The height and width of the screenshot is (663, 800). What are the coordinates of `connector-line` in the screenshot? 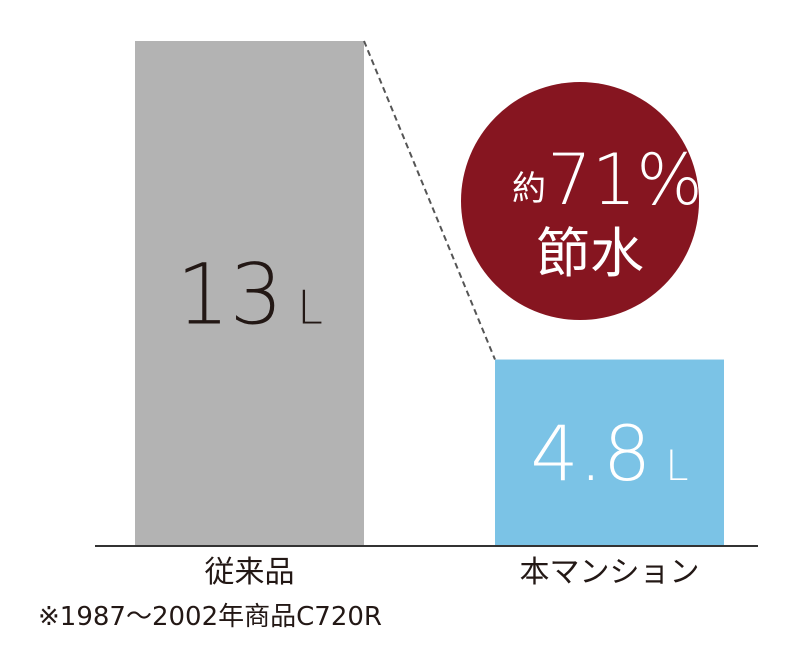 It's located at (429, 200).